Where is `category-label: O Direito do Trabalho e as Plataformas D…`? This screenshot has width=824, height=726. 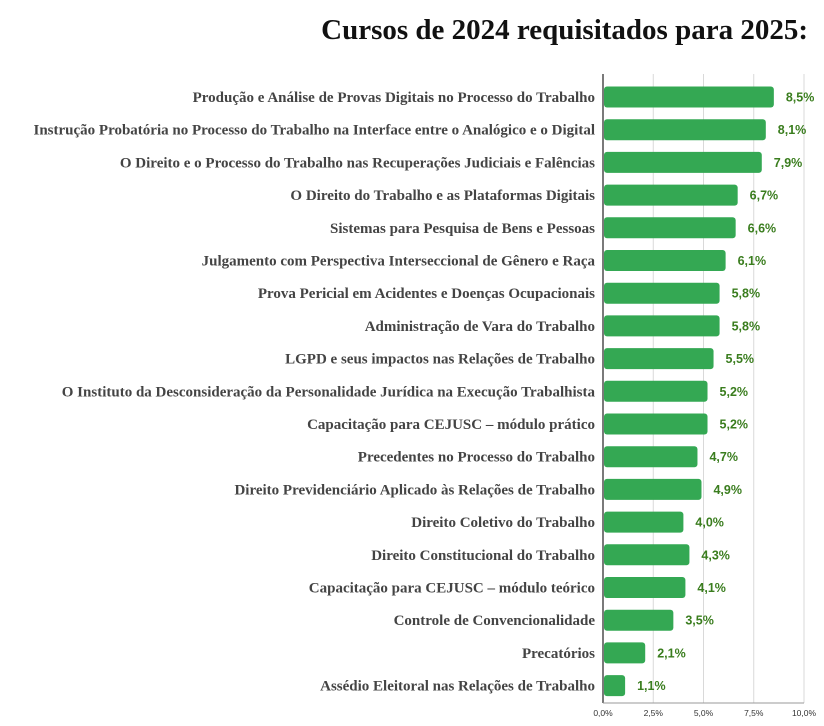
category-label: O Direito do Trabalho e as Plataformas D… is located at coordinates (442, 196).